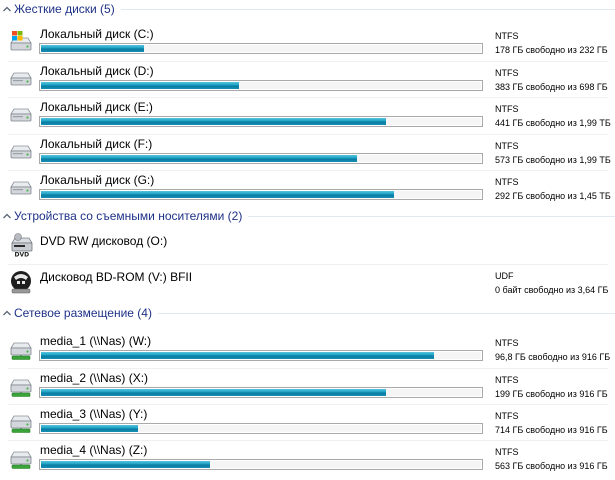 Image resolution: width=615 pixels, height=480 pixels. I want to click on group-header-hard-disks: Жесткие диски (5), so click(307, 9).